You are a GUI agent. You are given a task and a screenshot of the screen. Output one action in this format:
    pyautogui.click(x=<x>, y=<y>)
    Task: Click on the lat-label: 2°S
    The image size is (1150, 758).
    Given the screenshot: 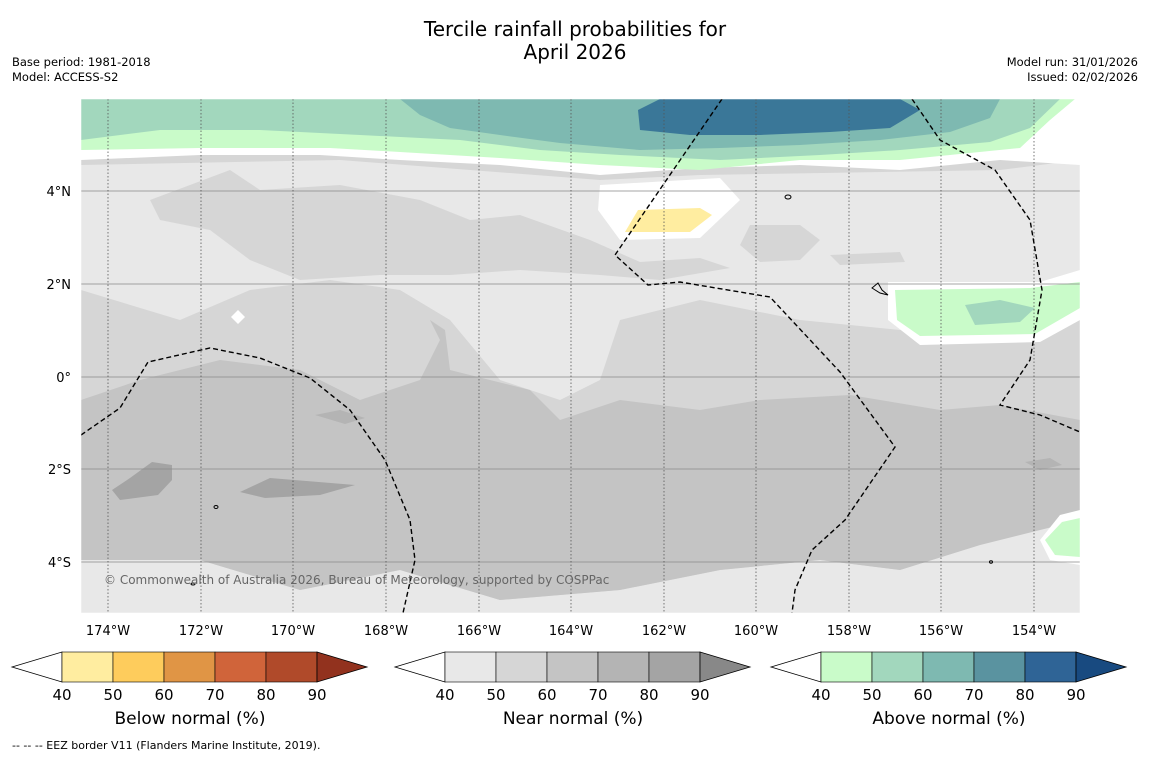 What is the action you would take?
    pyautogui.click(x=59, y=470)
    